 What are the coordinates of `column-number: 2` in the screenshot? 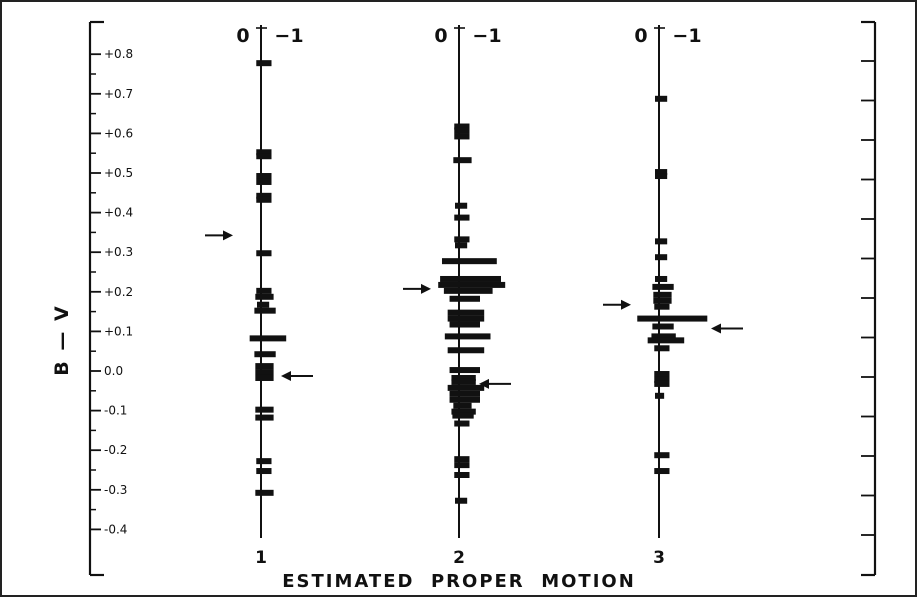 It's located at (459, 558).